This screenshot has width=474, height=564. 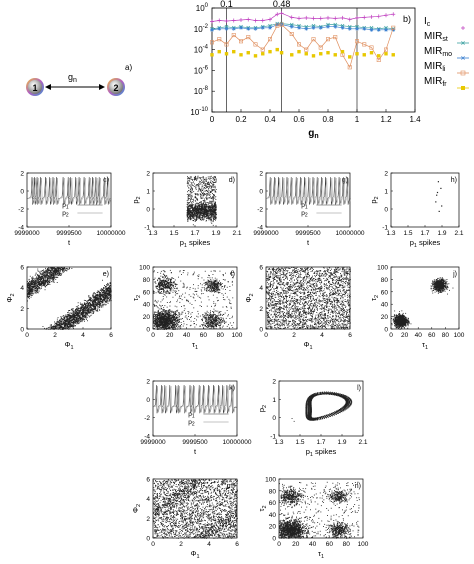 I want to click on chart-e-ytick-label: 6, so click(x=22, y=268).